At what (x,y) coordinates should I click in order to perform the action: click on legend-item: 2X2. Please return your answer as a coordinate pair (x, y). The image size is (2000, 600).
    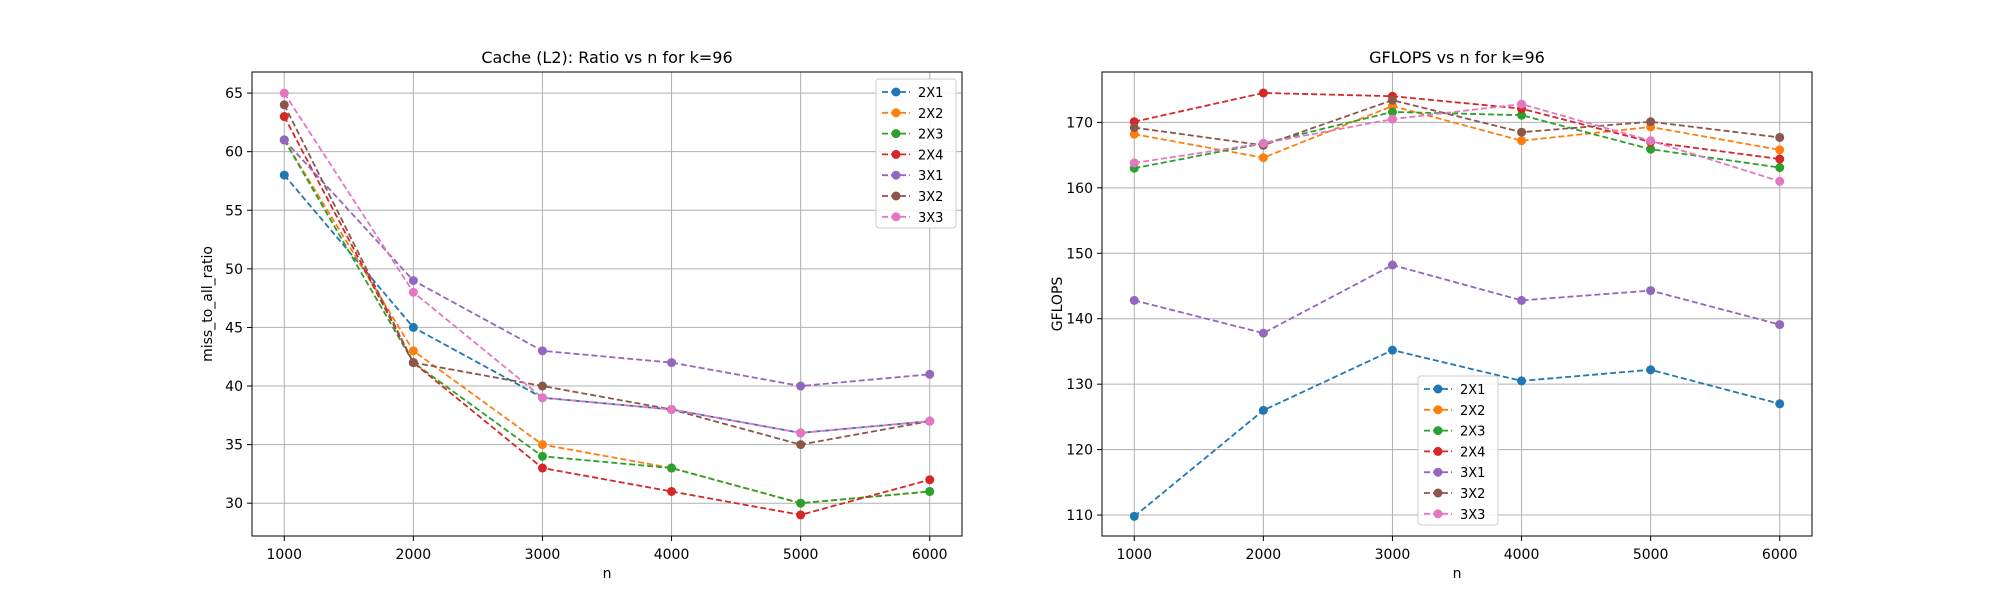
    Looking at the image, I should click on (1454, 411).